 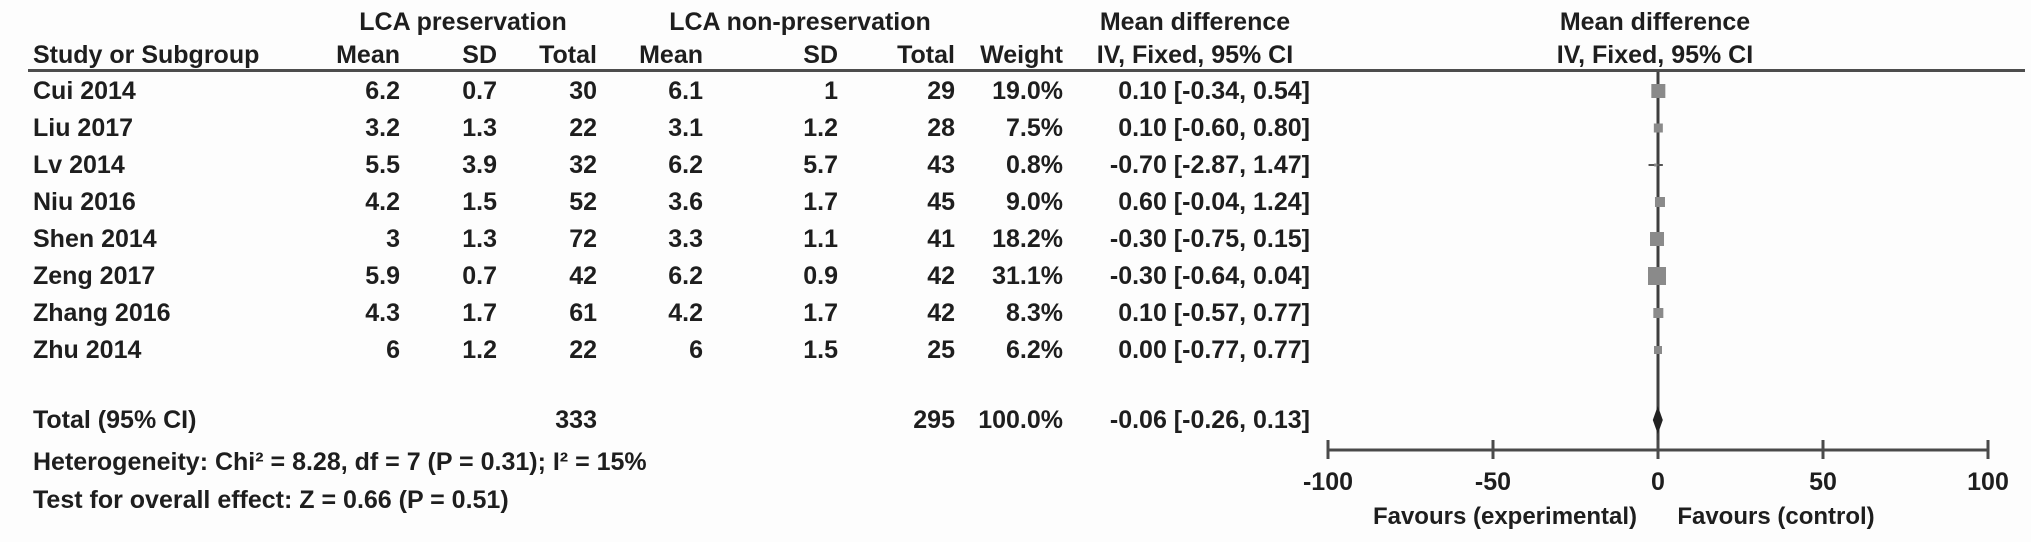 What do you see at coordinates (1195, 22) in the screenshot?
I see `mean-difference-column-header: Mean difference` at bounding box center [1195, 22].